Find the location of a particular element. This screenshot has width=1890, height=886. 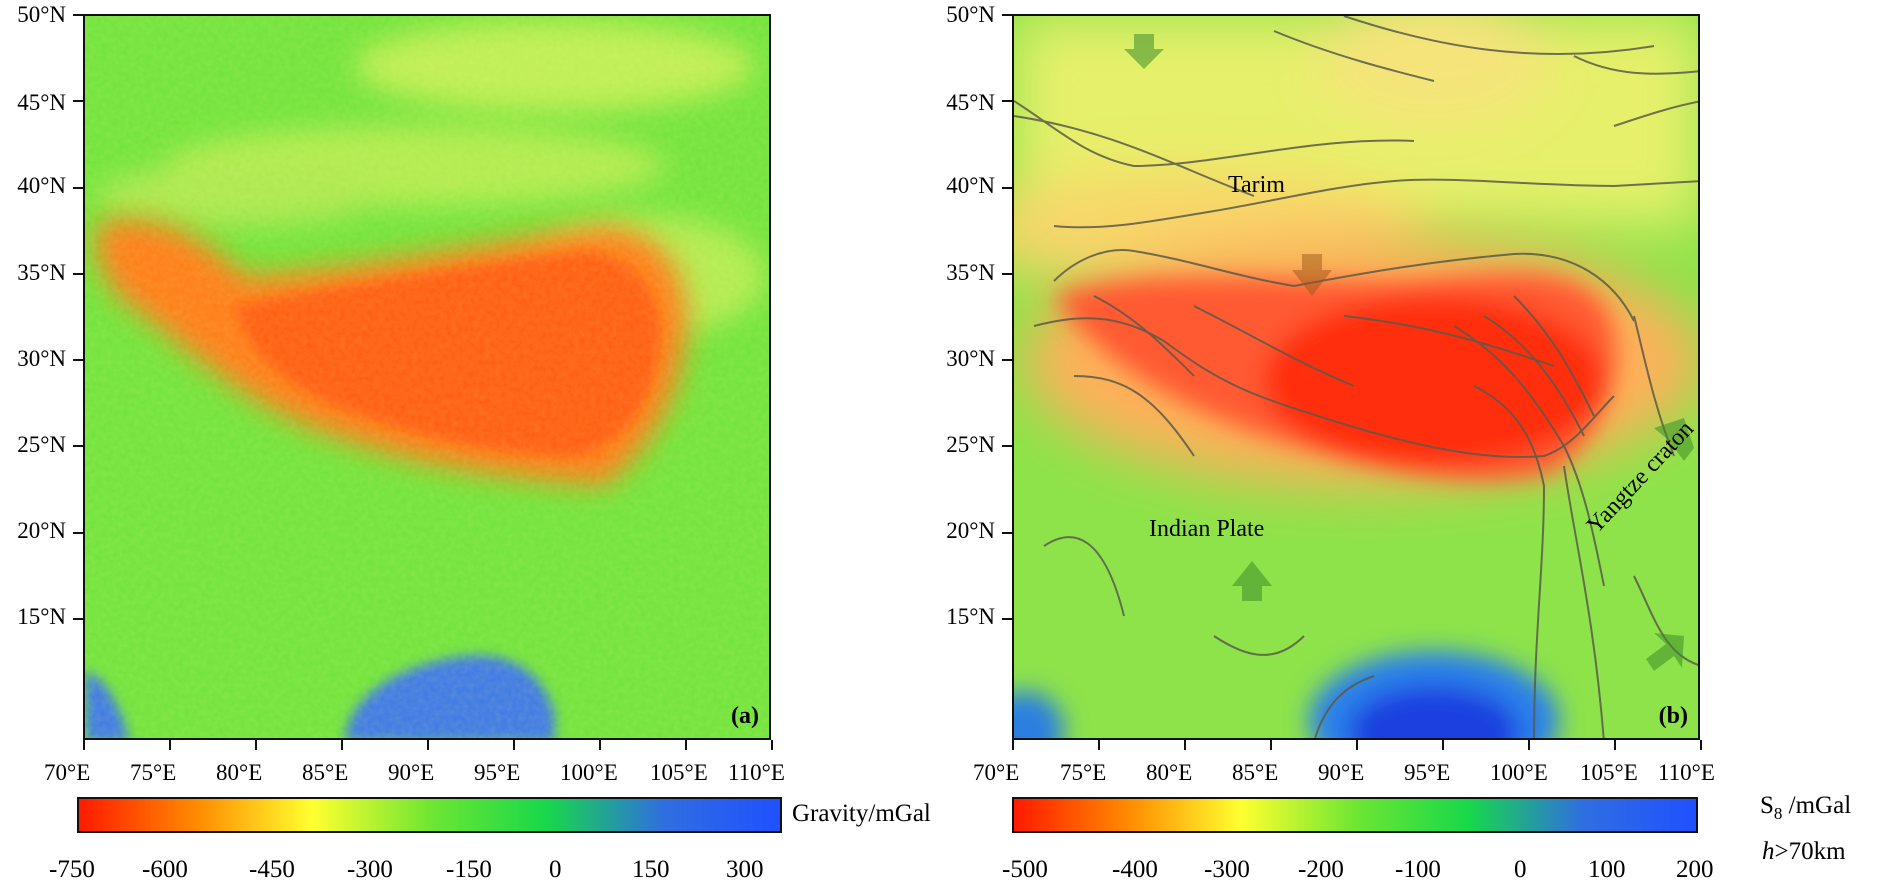

colorbar-tick-label: -450 is located at coordinates (272, 869).